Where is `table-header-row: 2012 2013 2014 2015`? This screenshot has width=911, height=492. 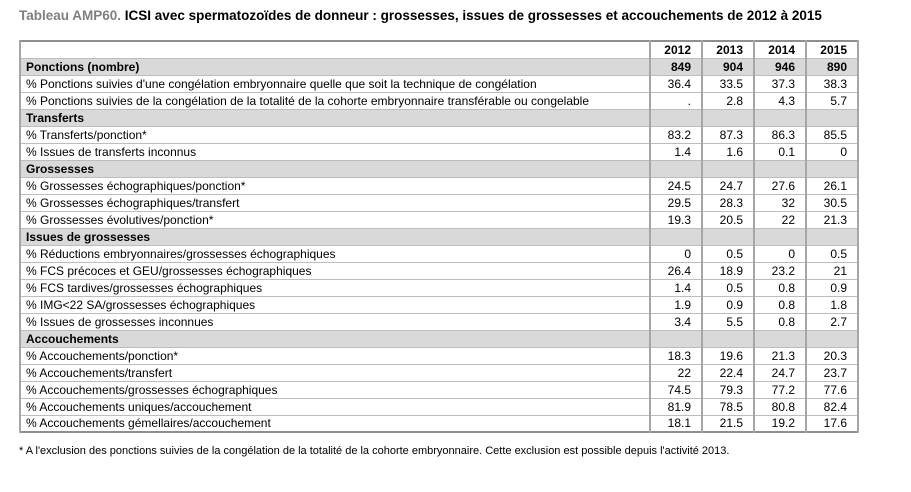
table-header-row: 2012 2013 2014 2015 is located at coordinates (439, 49).